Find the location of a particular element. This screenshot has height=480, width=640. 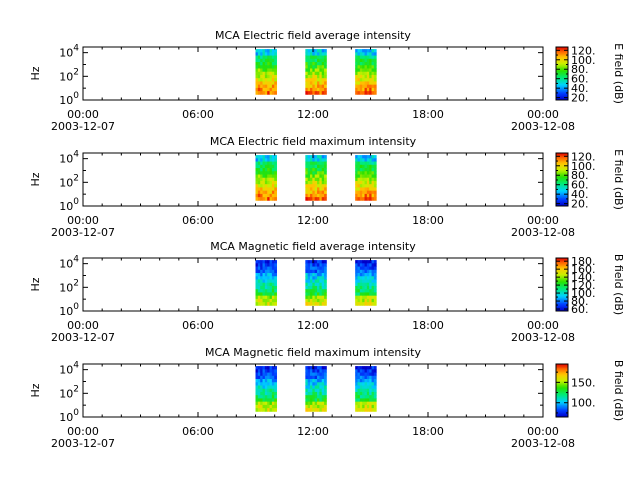

y-tick-label: 10² is located at coordinates (69, 75).